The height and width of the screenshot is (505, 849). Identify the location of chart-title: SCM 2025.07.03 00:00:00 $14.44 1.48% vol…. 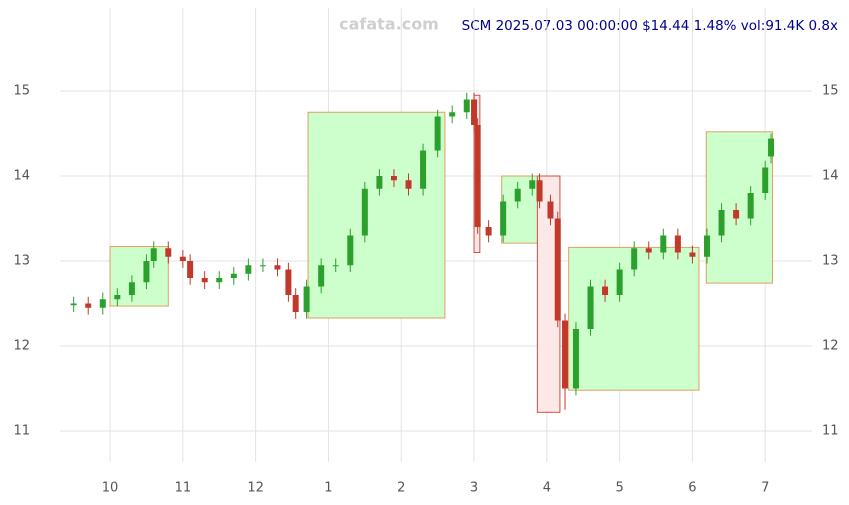
(650, 26).